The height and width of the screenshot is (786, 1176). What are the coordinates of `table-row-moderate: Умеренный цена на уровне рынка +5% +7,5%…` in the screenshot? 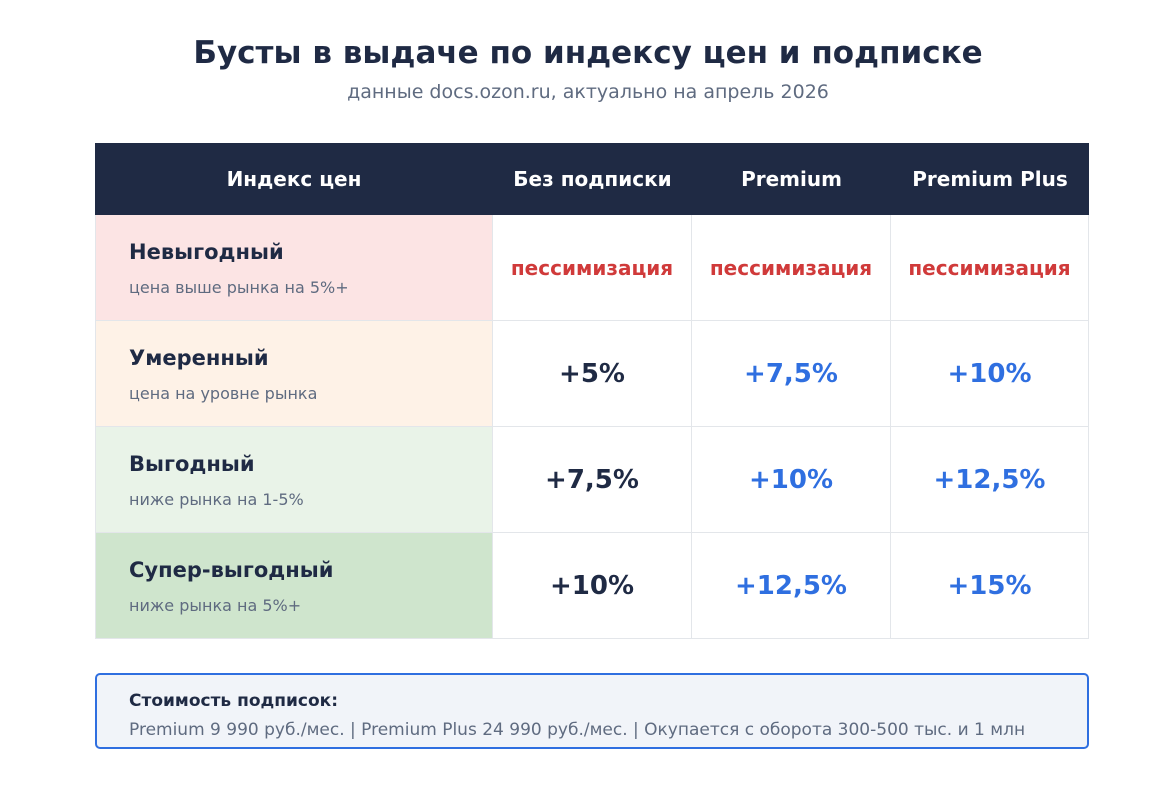 It's located at (592, 374).